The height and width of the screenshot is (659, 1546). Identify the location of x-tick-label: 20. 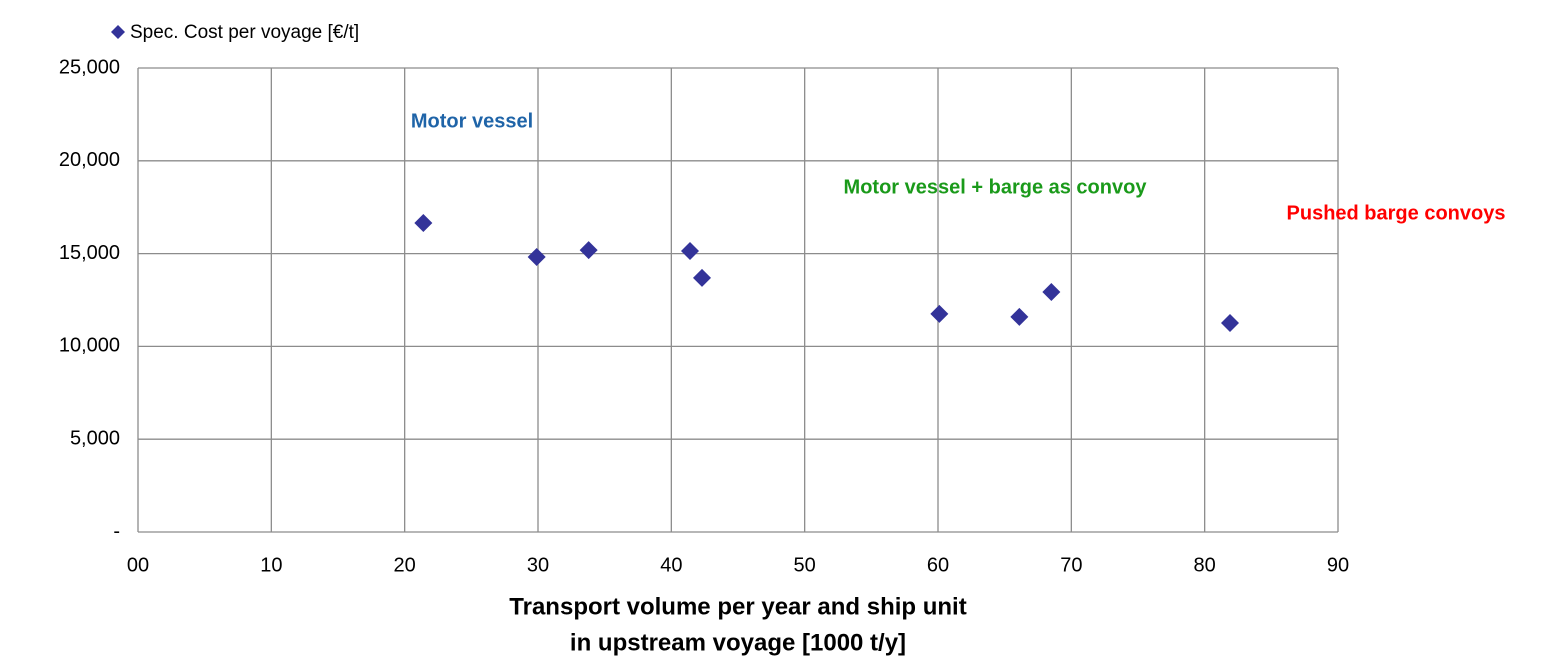
(405, 565).